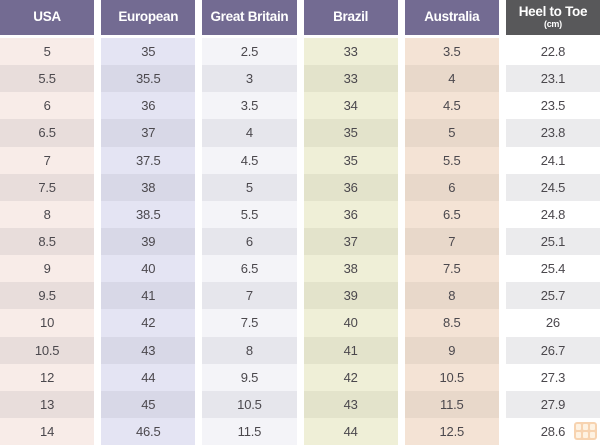 This screenshot has height=445, width=600. I want to click on table-cell: 23.8, so click(552, 133).